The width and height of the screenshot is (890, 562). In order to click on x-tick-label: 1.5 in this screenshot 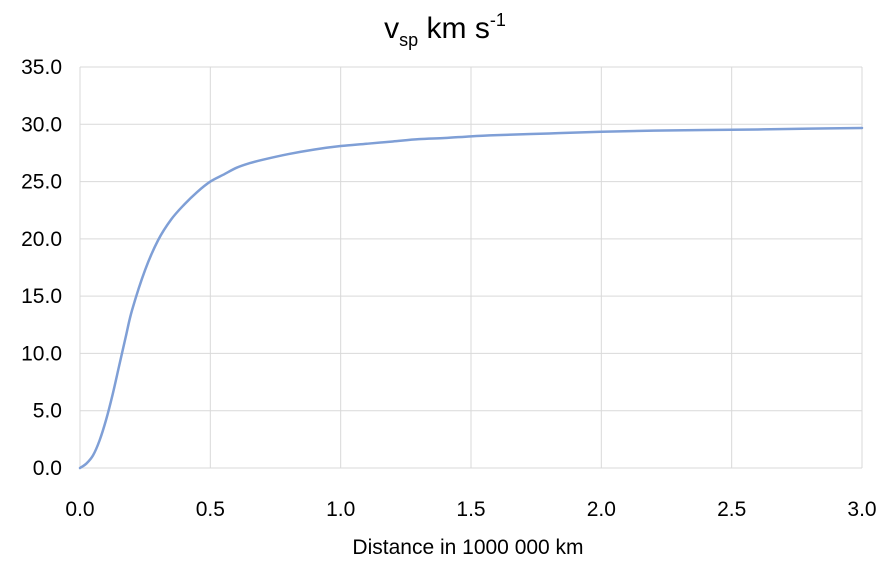, I will do `click(470, 509)`.